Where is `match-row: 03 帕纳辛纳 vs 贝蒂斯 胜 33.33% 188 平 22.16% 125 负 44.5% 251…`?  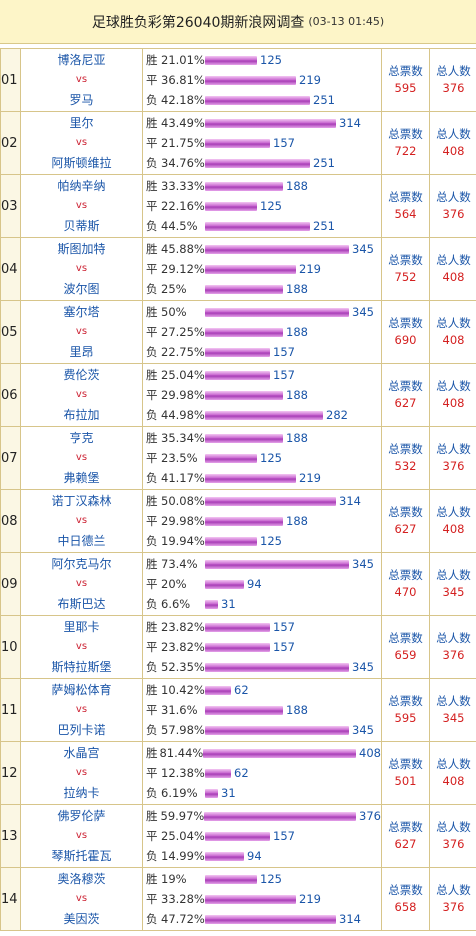 match-row: 03 帕纳辛纳 vs 贝蒂斯 胜 33.33% 188 平 22.16% 125 负 44.5% 251… is located at coordinates (238, 206).